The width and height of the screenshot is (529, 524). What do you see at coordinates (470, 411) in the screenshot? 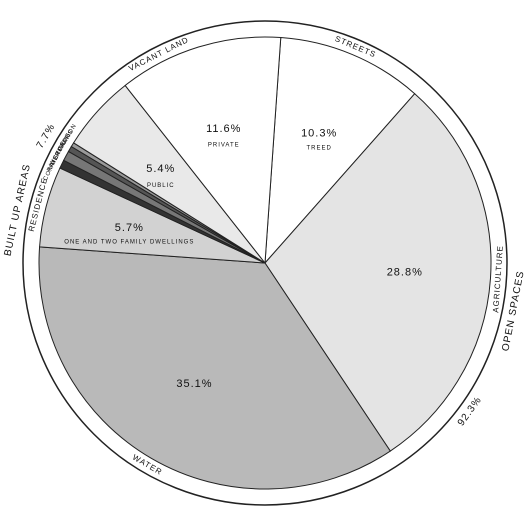
I see `group-value: 92.3%` at bounding box center [470, 411].